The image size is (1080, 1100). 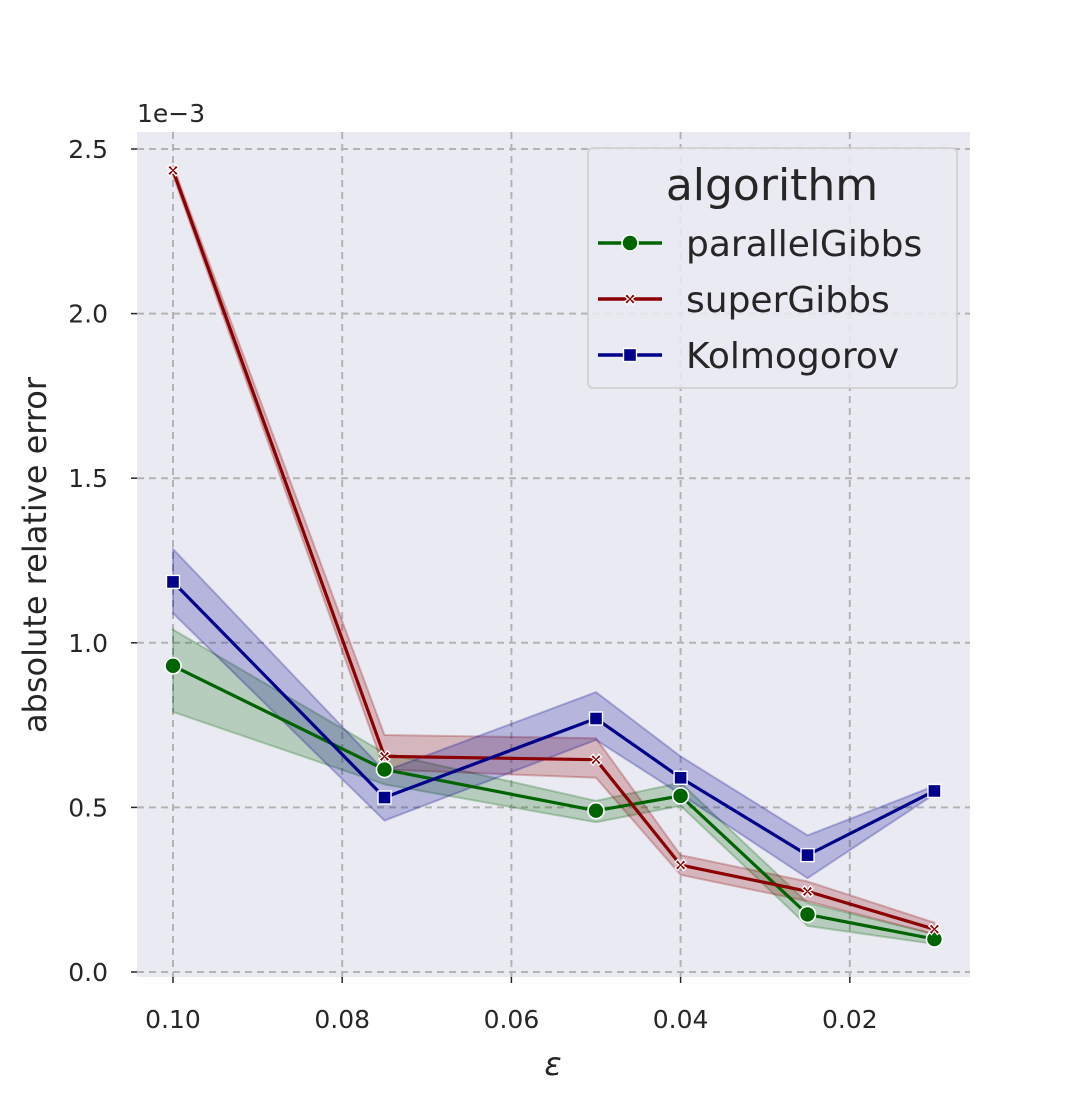 What do you see at coordinates (552, 1064) in the screenshot?
I see `x-axis-label: ε` at bounding box center [552, 1064].